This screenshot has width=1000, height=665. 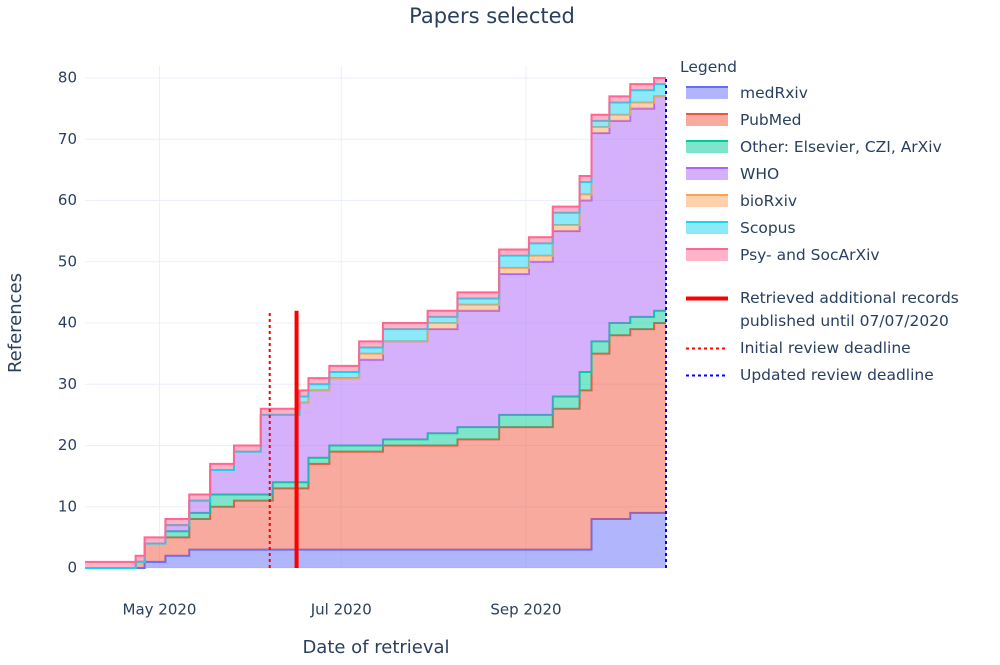 I want to click on legend-label: Other: Elsevier, CZI, ArXiv, so click(x=841, y=147).